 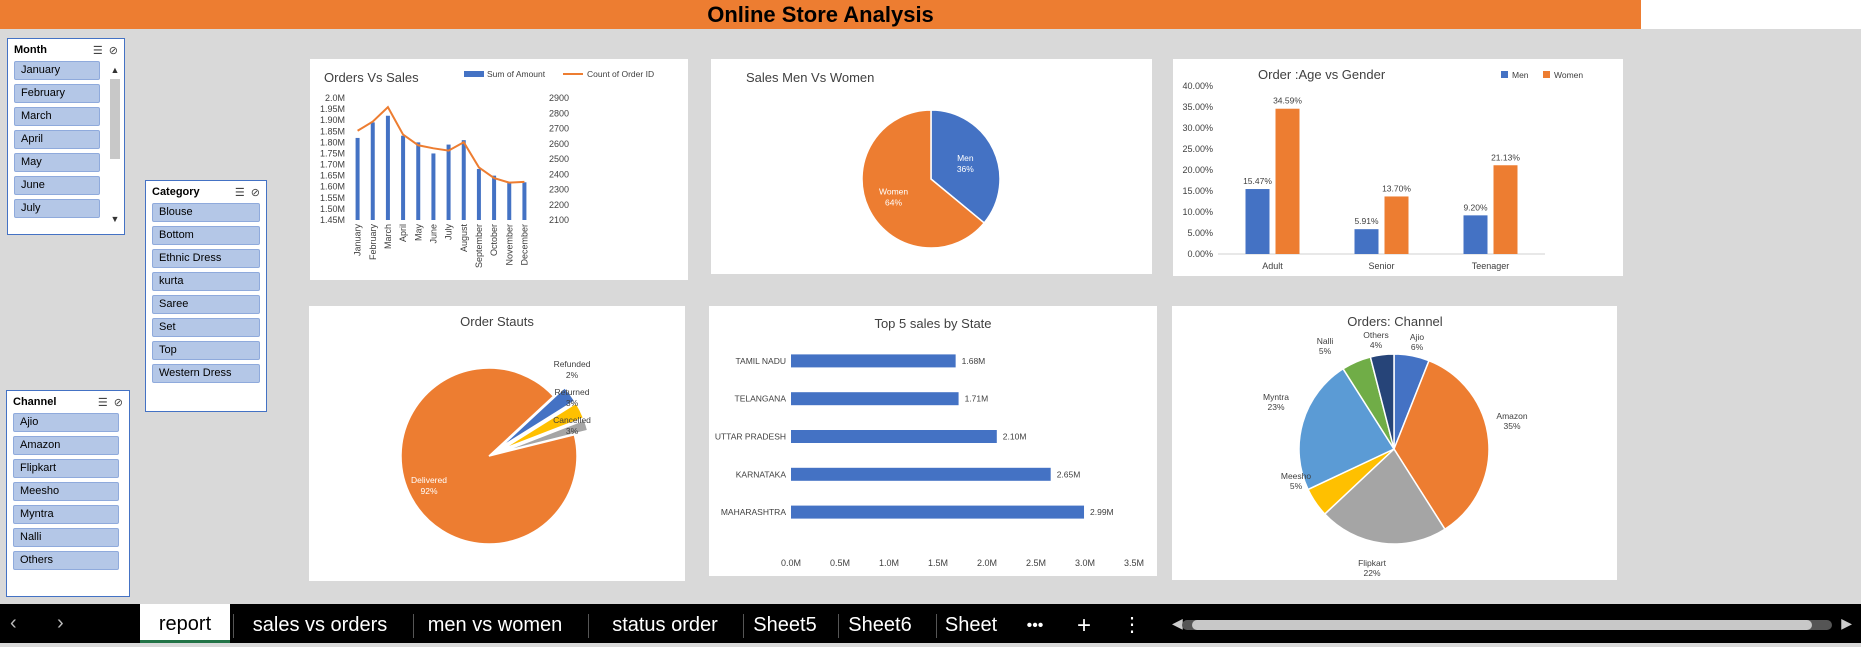 What do you see at coordinates (785, 625) in the screenshot?
I see `sheet-tab: Sheet5` at bounding box center [785, 625].